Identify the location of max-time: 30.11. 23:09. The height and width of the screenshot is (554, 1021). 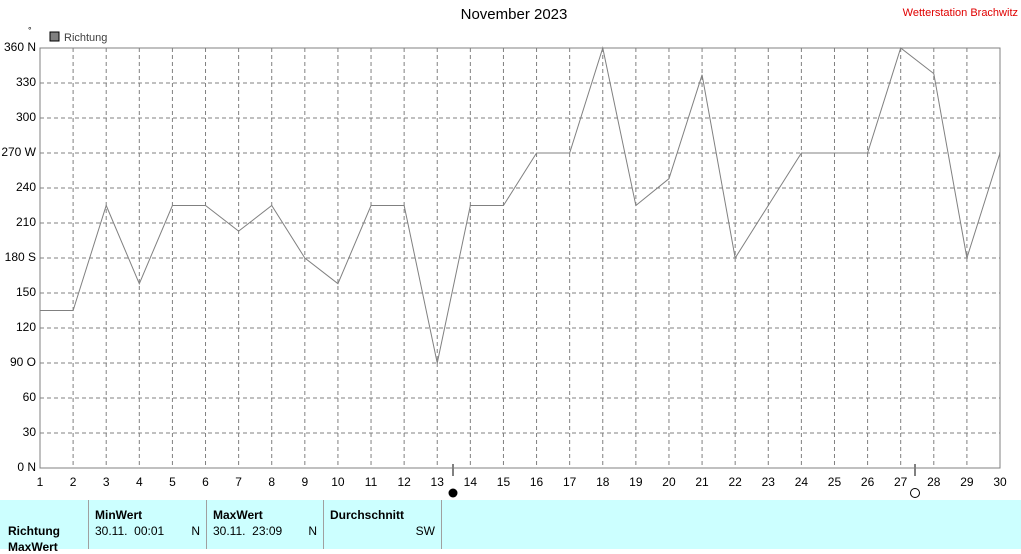
(248, 531).